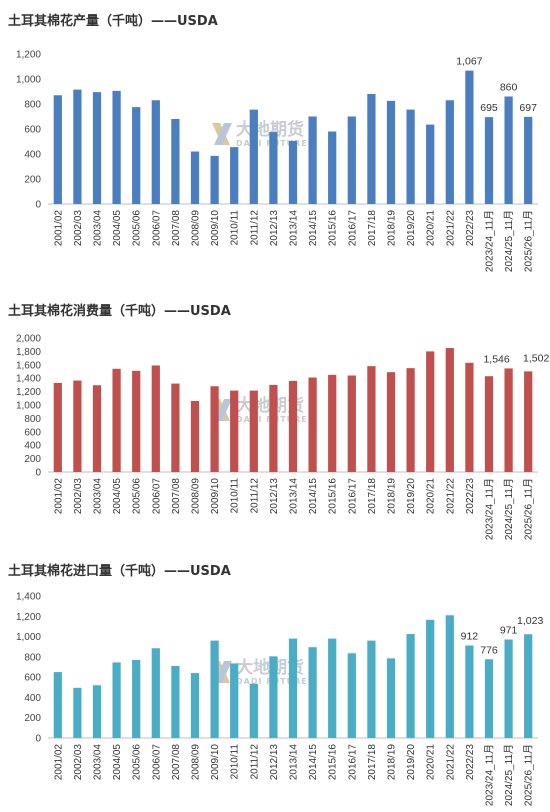 The width and height of the screenshot is (550, 812). What do you see at coordinates (470, 636) in the screenshot?
I see `data-label: 912` at bounding box center [470, 636].